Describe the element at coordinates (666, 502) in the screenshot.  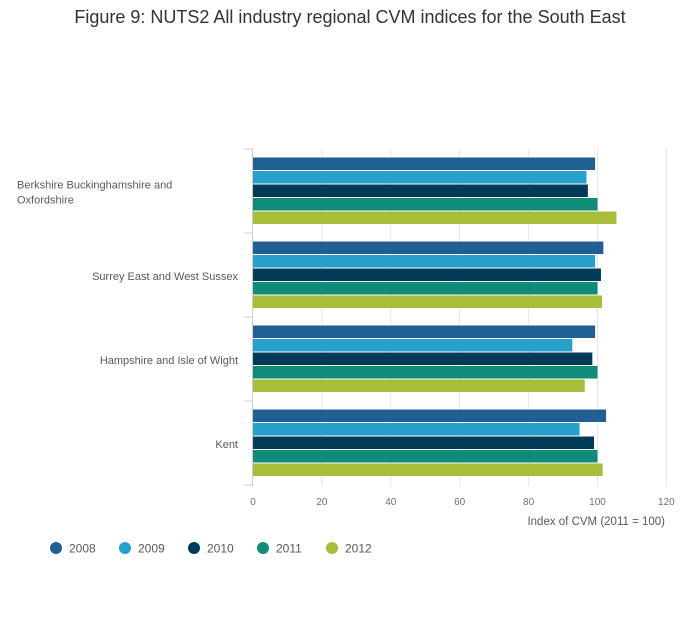
I see `x-tick-label-120: 120` at that location.